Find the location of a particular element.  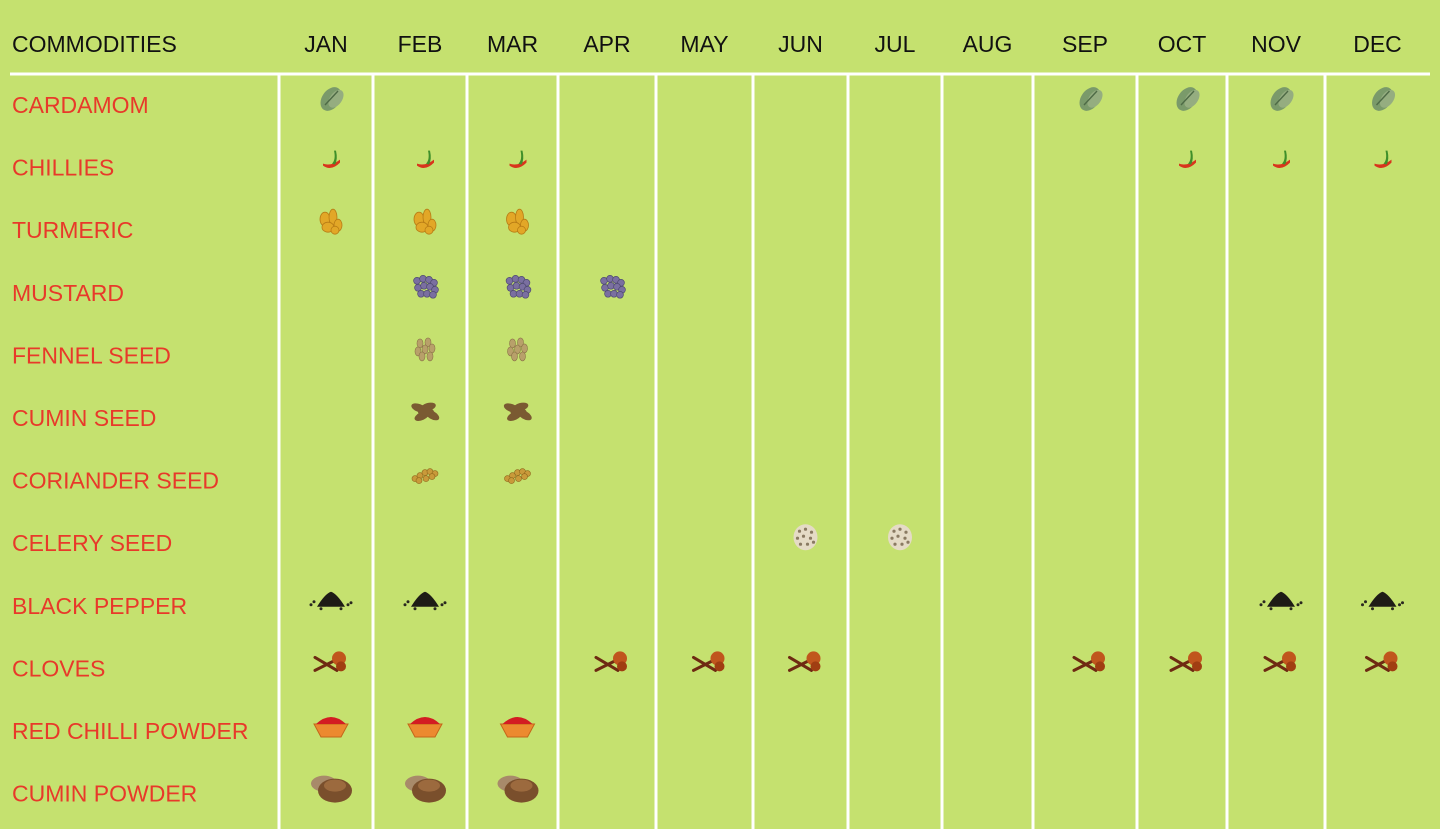

month-header-sep: SEP is located at coordinates (1085, 44).